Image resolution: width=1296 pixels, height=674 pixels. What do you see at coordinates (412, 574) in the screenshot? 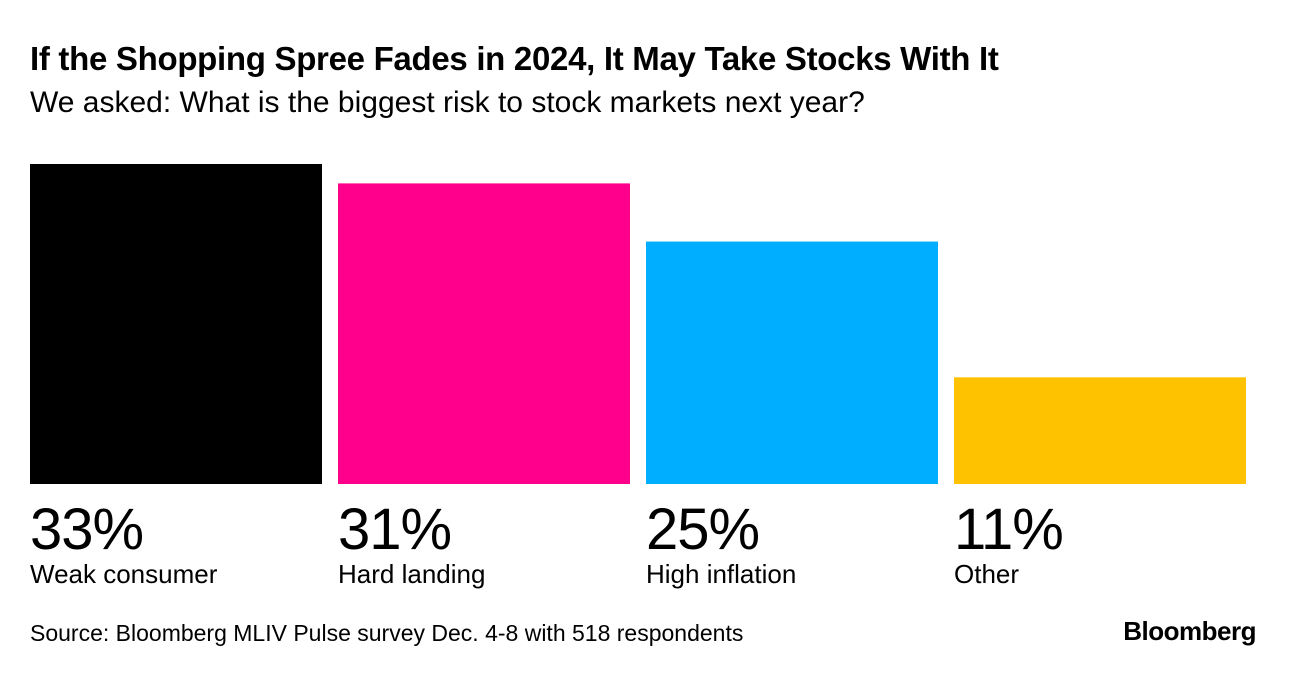
I see `category-label: Hard landing` at bounding box center [412, 574].